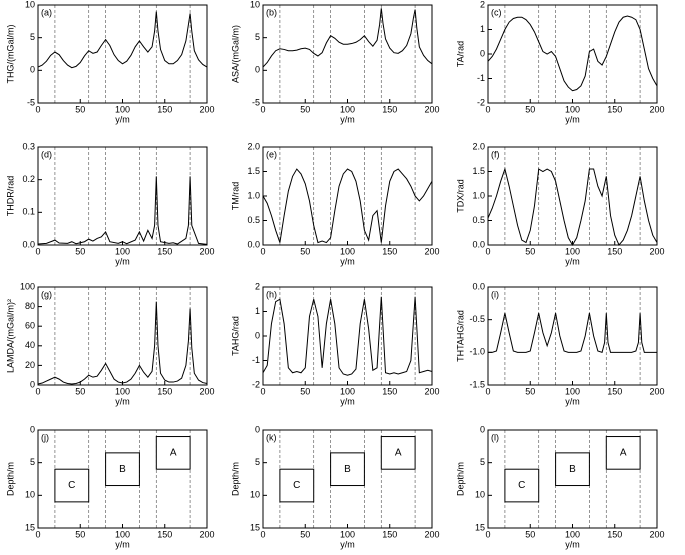 This screenshot has height=555, width=685. I want to click on y-tick-label: -1.5, so click(477, 384).